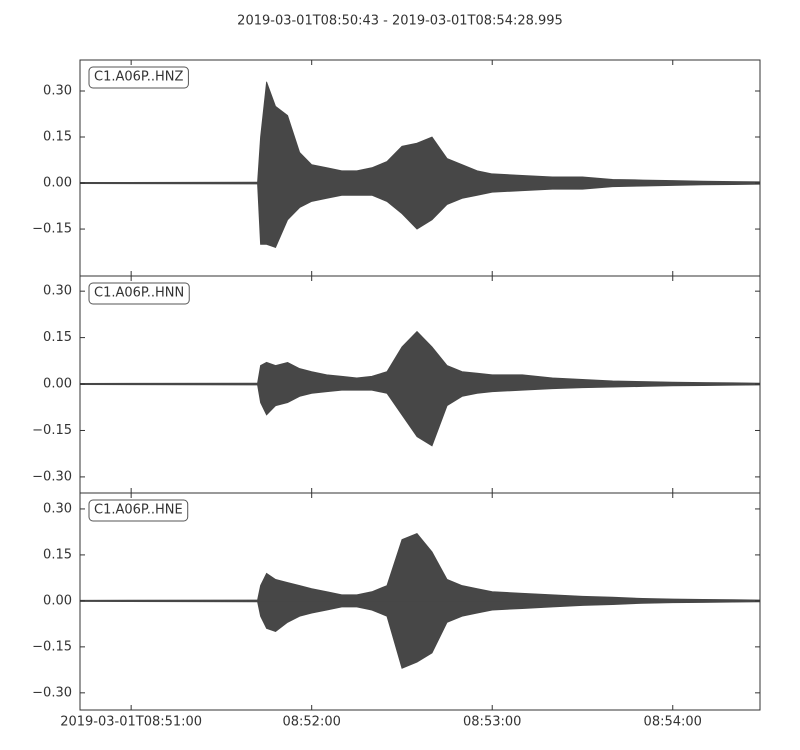  I want to click on trace-label: C1.A06P..HNZ, so click(138, 77).